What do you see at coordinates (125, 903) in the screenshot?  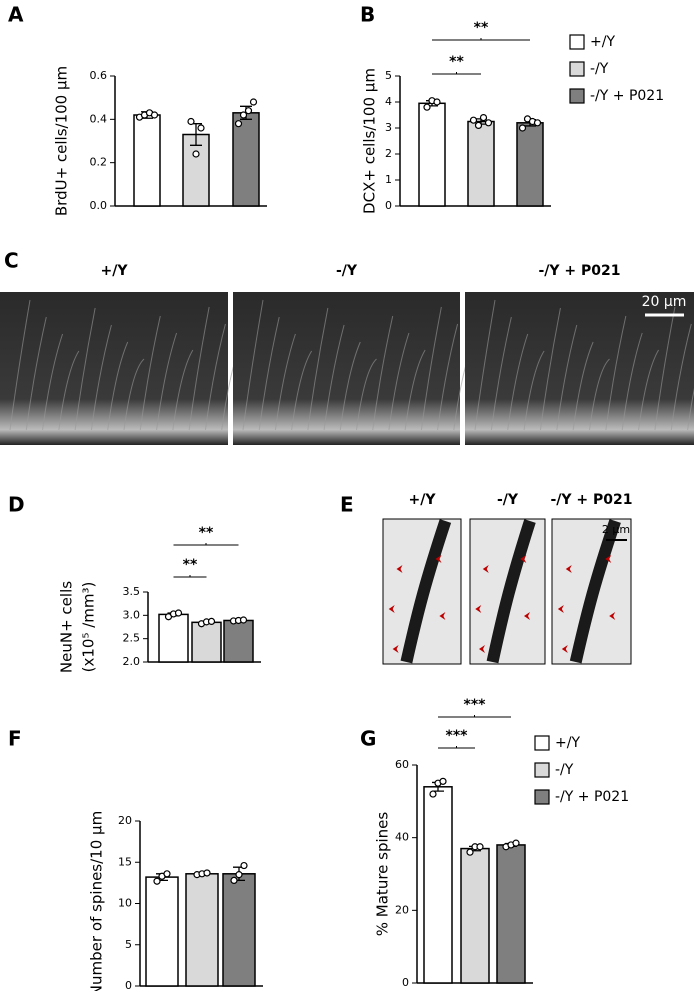 I see `y-tick-label: 10` at bounding box center [125, 903].